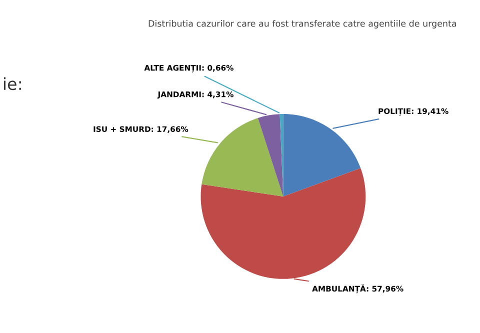  I want to click on chart-title: Distributia cazurilor care au fost transferate catre agentiile de urgenta, so click(302, 24).